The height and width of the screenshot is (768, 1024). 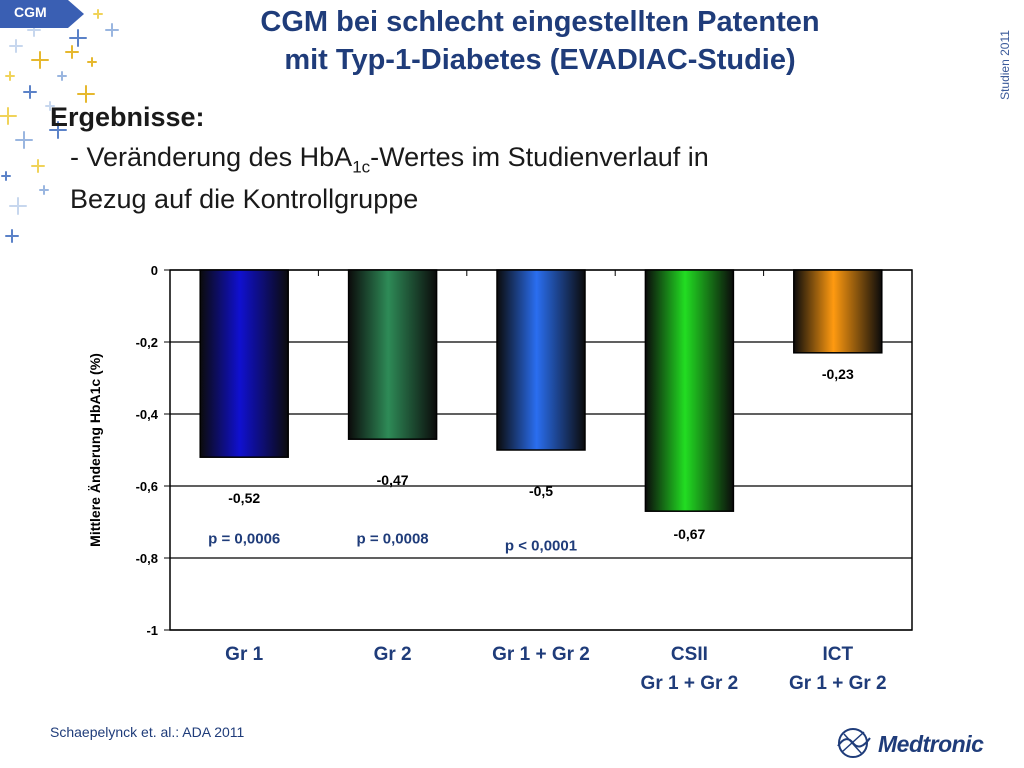 I want to click on results-line1-sub: 1c, so click(x=361, y=167).